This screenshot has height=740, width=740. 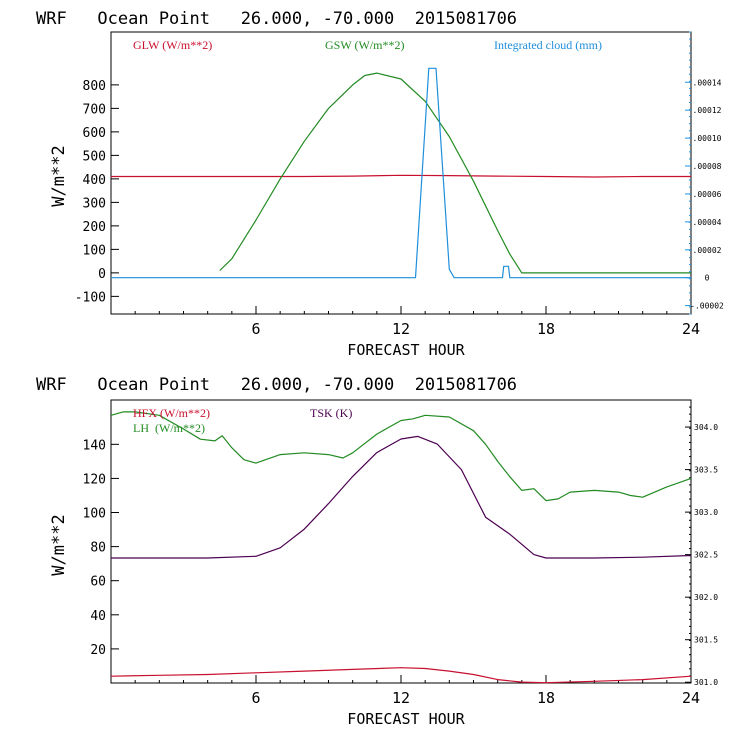 I want to click on panel-bottom-y-tick-label: 80, so click(x=98, y=548).